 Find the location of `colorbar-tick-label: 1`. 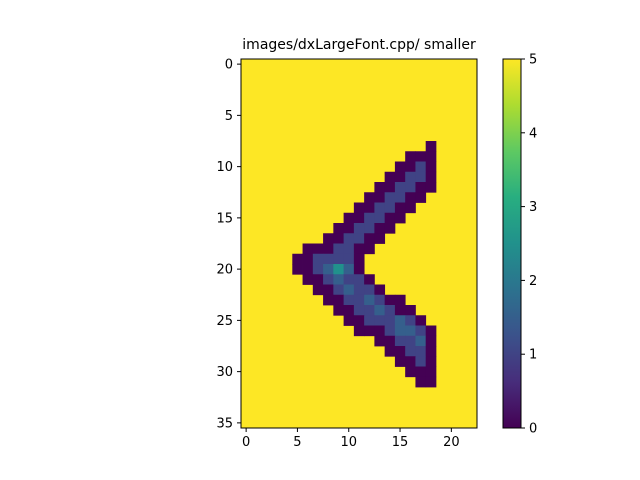

colorbar-tick-label: 1 is located at coordinates (533, 355).